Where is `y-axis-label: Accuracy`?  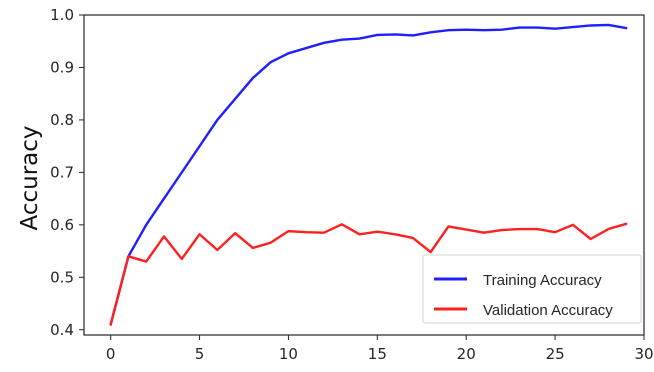
y-axis-label: Accuracy is located at coordinates (30, 177).